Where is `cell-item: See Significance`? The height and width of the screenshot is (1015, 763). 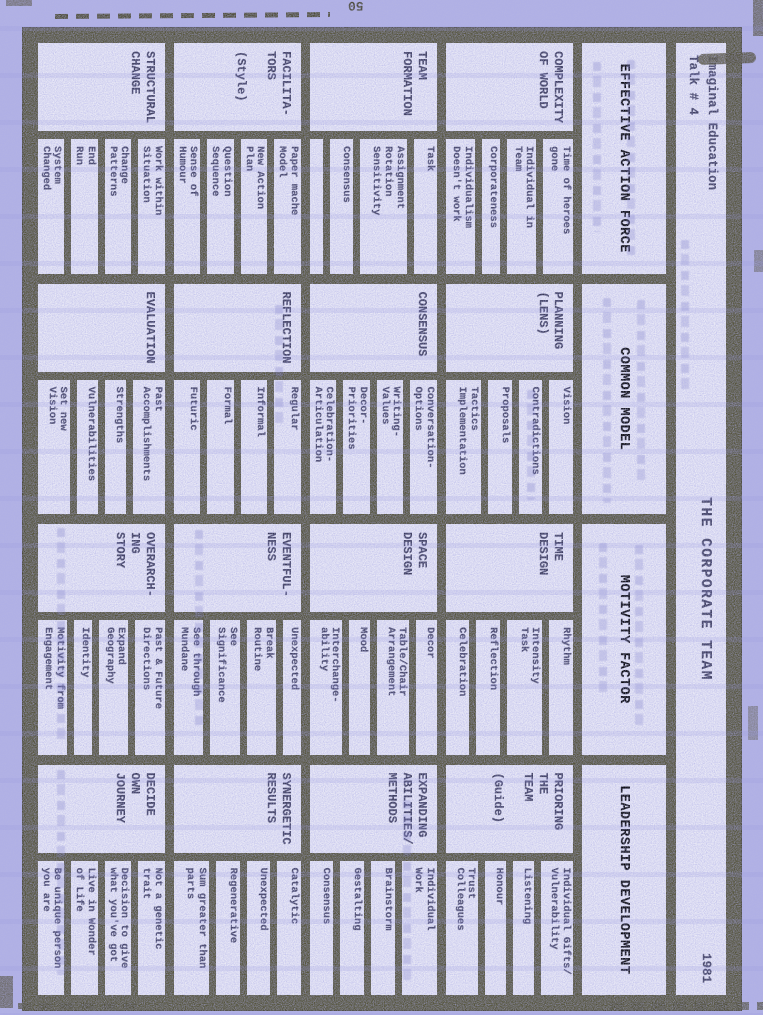
cell-item: See Significance is located at coordinates (225, 687).